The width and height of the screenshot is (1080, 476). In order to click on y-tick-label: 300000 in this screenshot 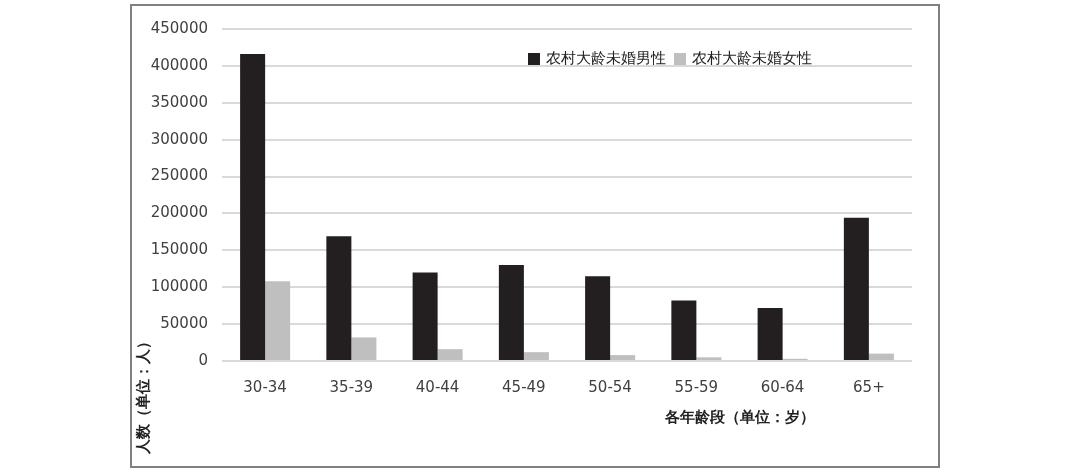, I will do `click(179, 138)`.